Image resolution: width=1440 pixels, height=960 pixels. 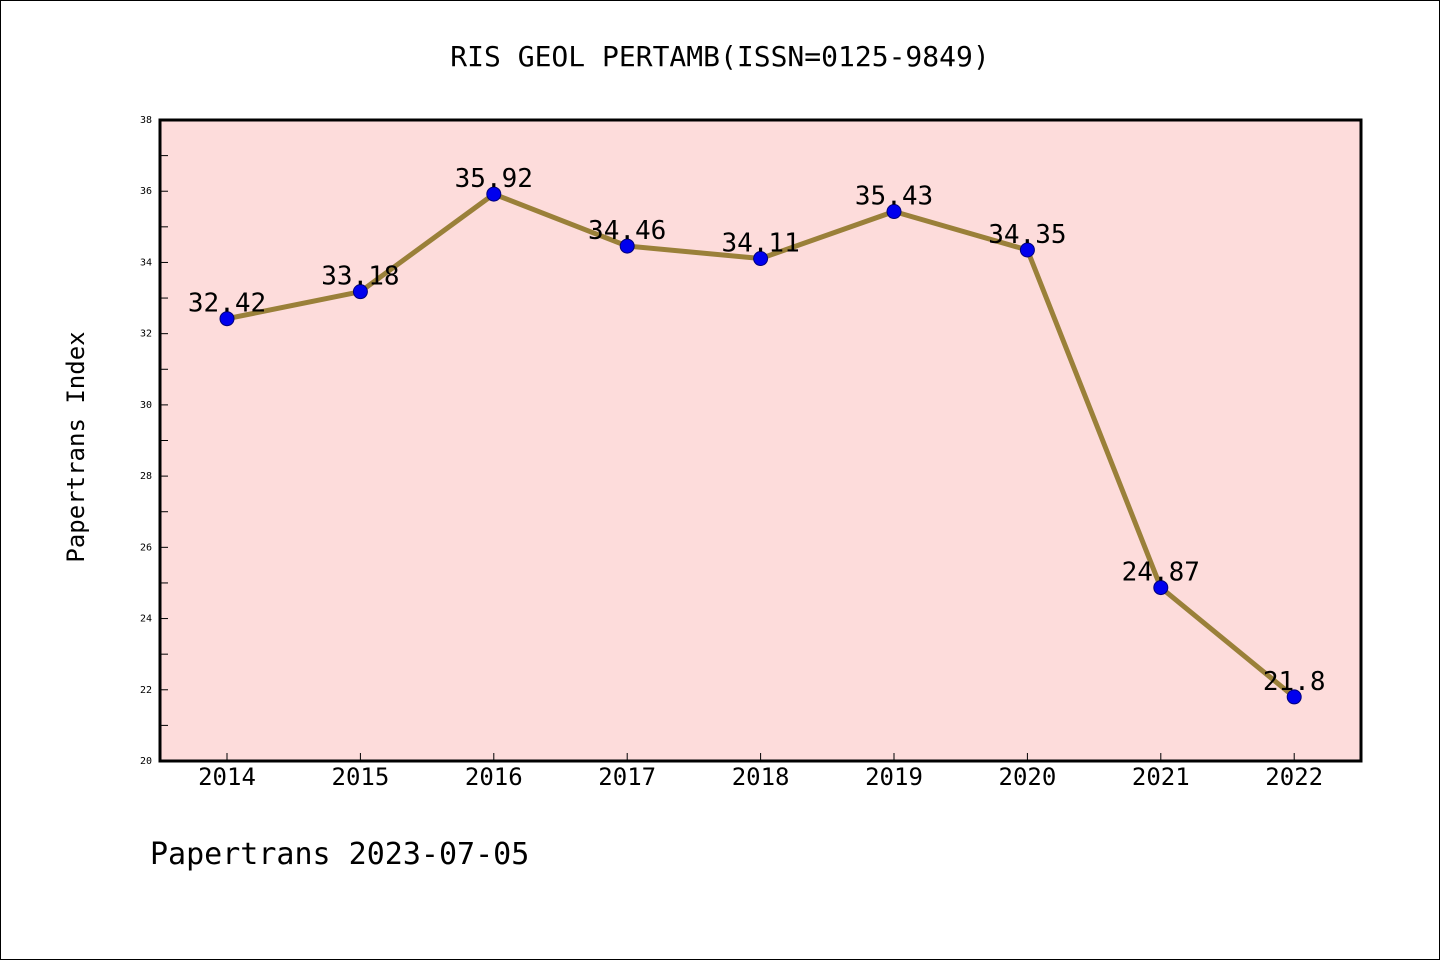 I want to click on data-label: 35.43, so click(x=894, y=197).